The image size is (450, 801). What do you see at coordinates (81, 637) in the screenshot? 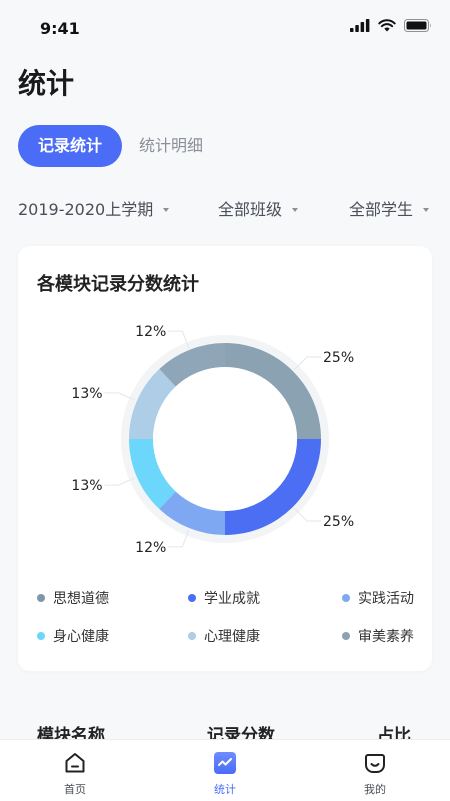
I see `legend-label: 身心健康` at bounding box center [81, 637].